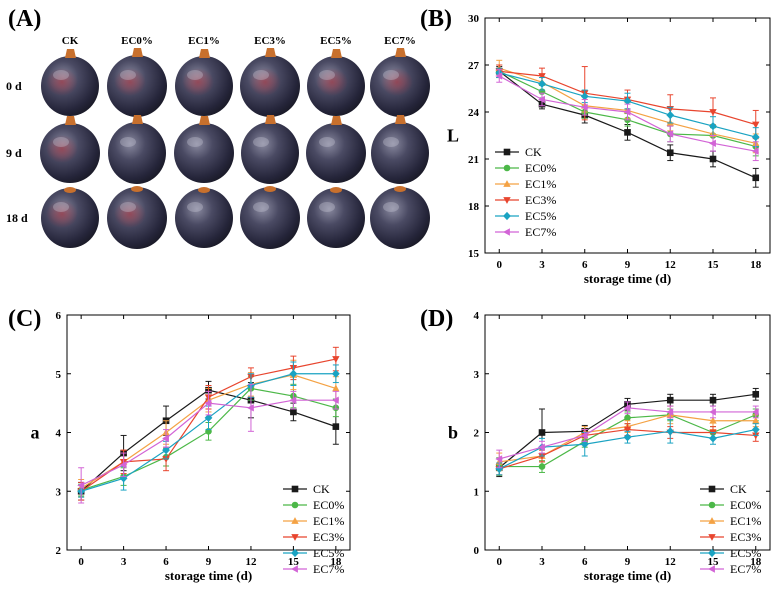 Image resolution: width=776 pixels, height=591 pixels. Describe the element at coordinates (500, 562) in the screenshot. I see `x-tick-label: 0` at that location.